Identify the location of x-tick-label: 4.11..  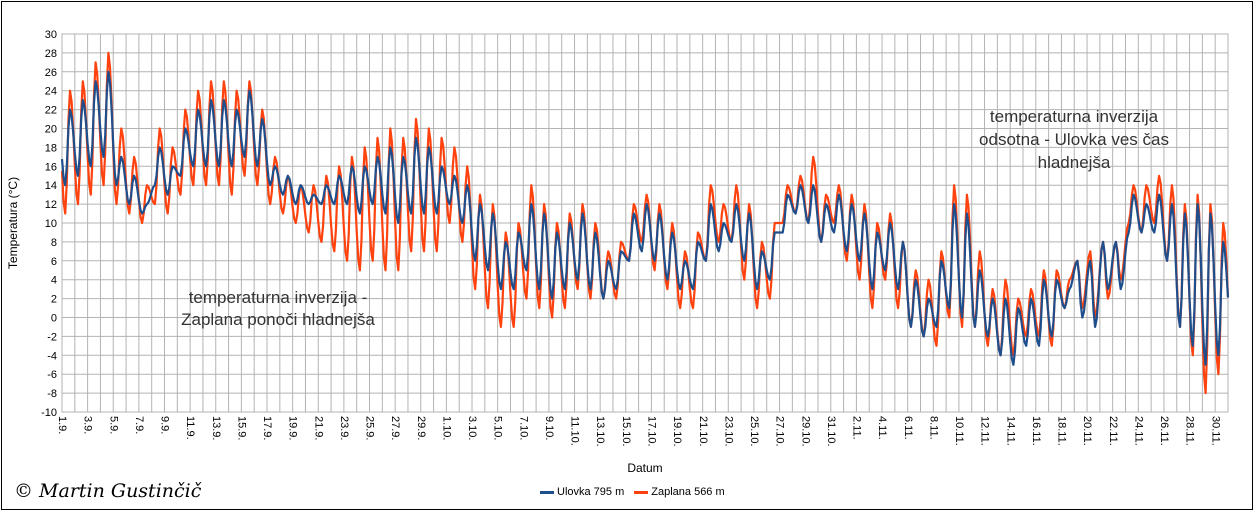
(882, 428).